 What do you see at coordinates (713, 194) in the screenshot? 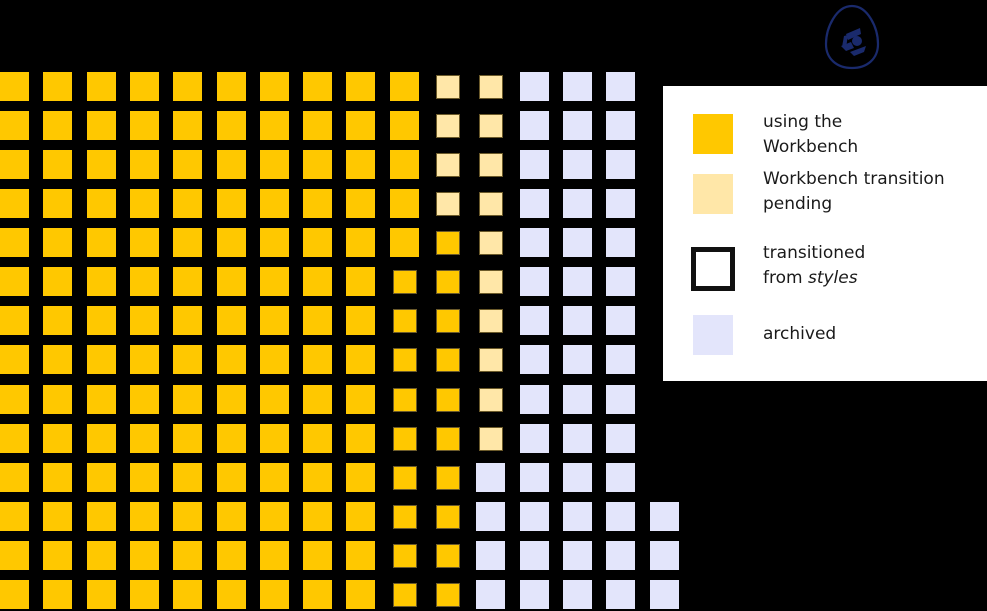
I see `legend-swatch-pending` at bounding box center [713, 194].